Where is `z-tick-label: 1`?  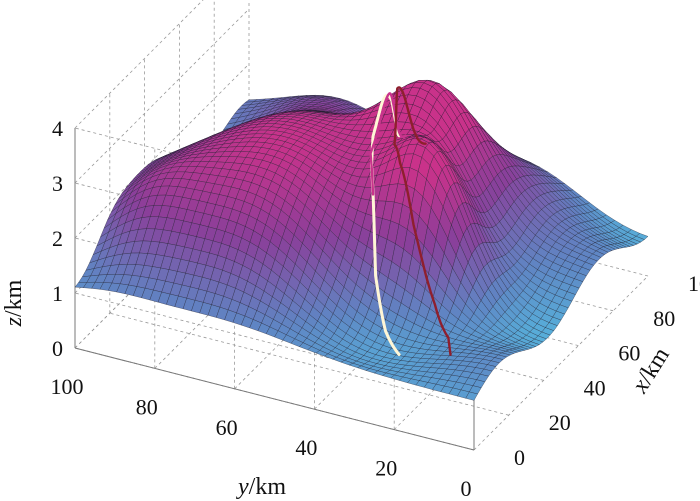 z-tick-label: 1 is located at coordinates (57, 293).